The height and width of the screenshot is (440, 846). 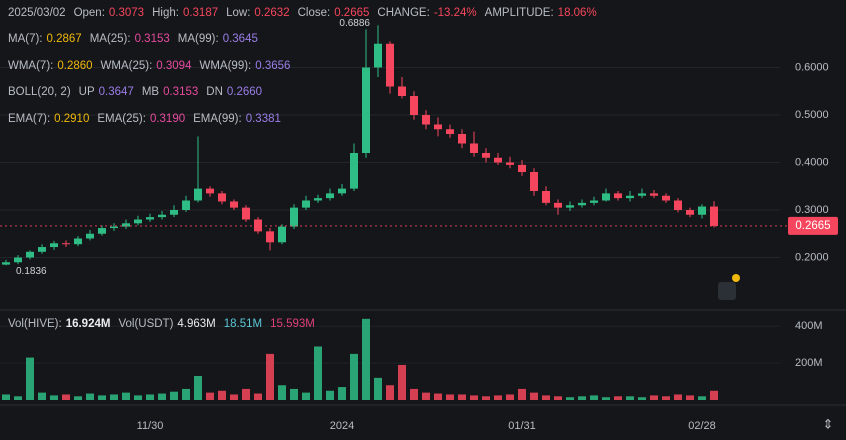 I want to click on indicator-item: MB 0.3153, so click(x=170, y=92).